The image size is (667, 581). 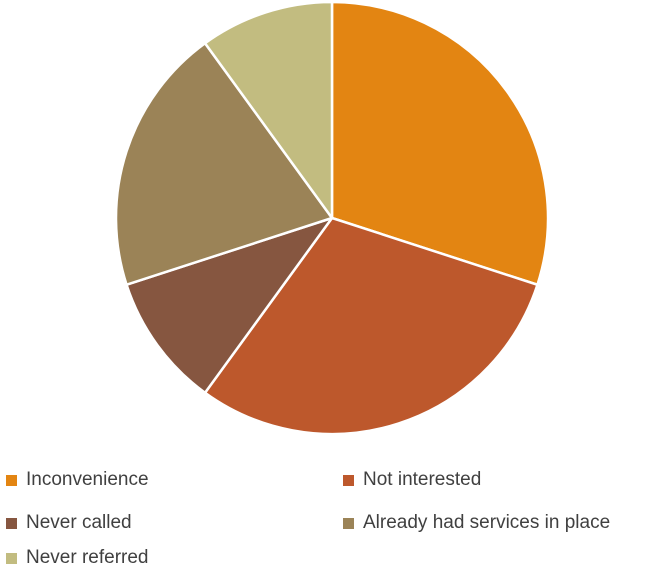 What do you see at coordinates (79, 522) in the screenshot?
I see `legend-label-never-called: Never called` at bounding box center [79, 522].